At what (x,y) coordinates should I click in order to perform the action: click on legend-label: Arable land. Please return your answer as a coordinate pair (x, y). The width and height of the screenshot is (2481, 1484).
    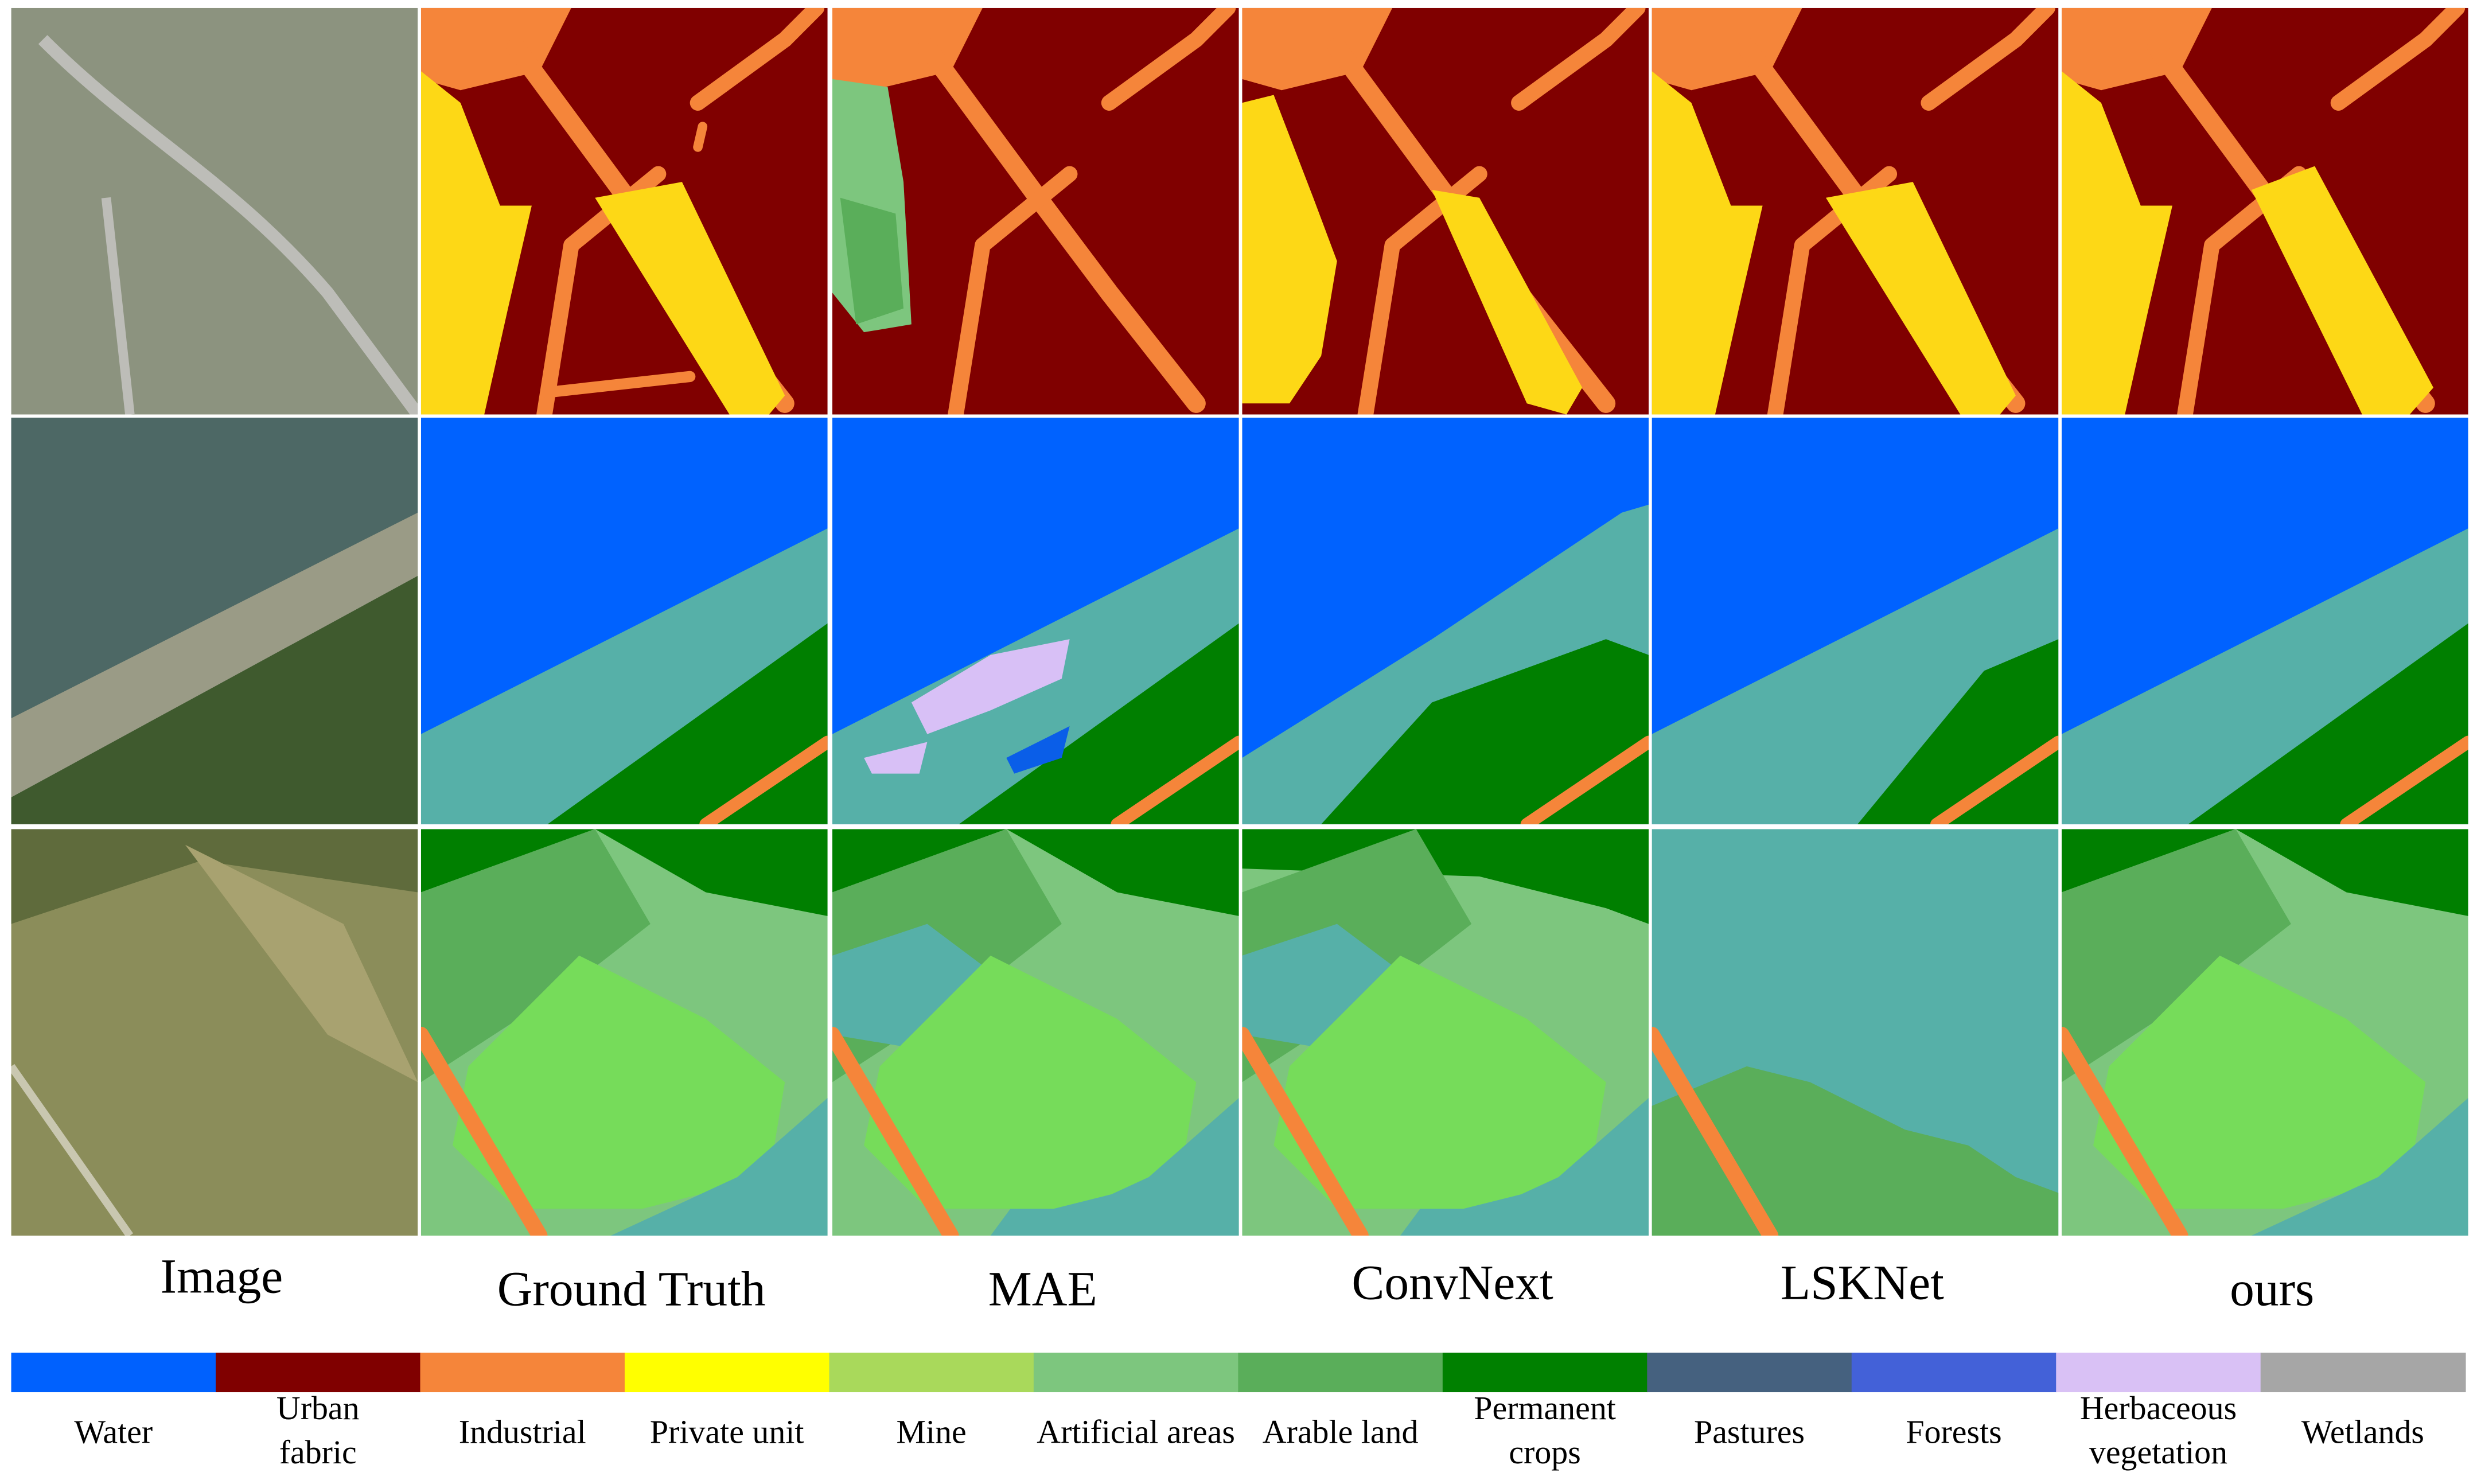
    Looking at the image, I should click on (1341, 1432).